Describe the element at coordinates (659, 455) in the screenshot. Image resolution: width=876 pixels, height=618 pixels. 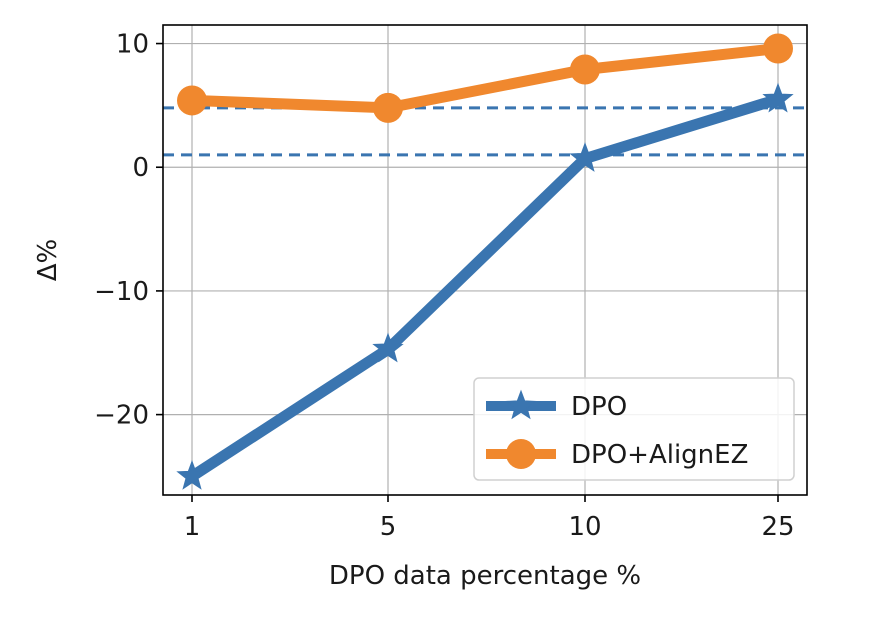
I see `legend-label: DPO+AlignEZ` at that location.